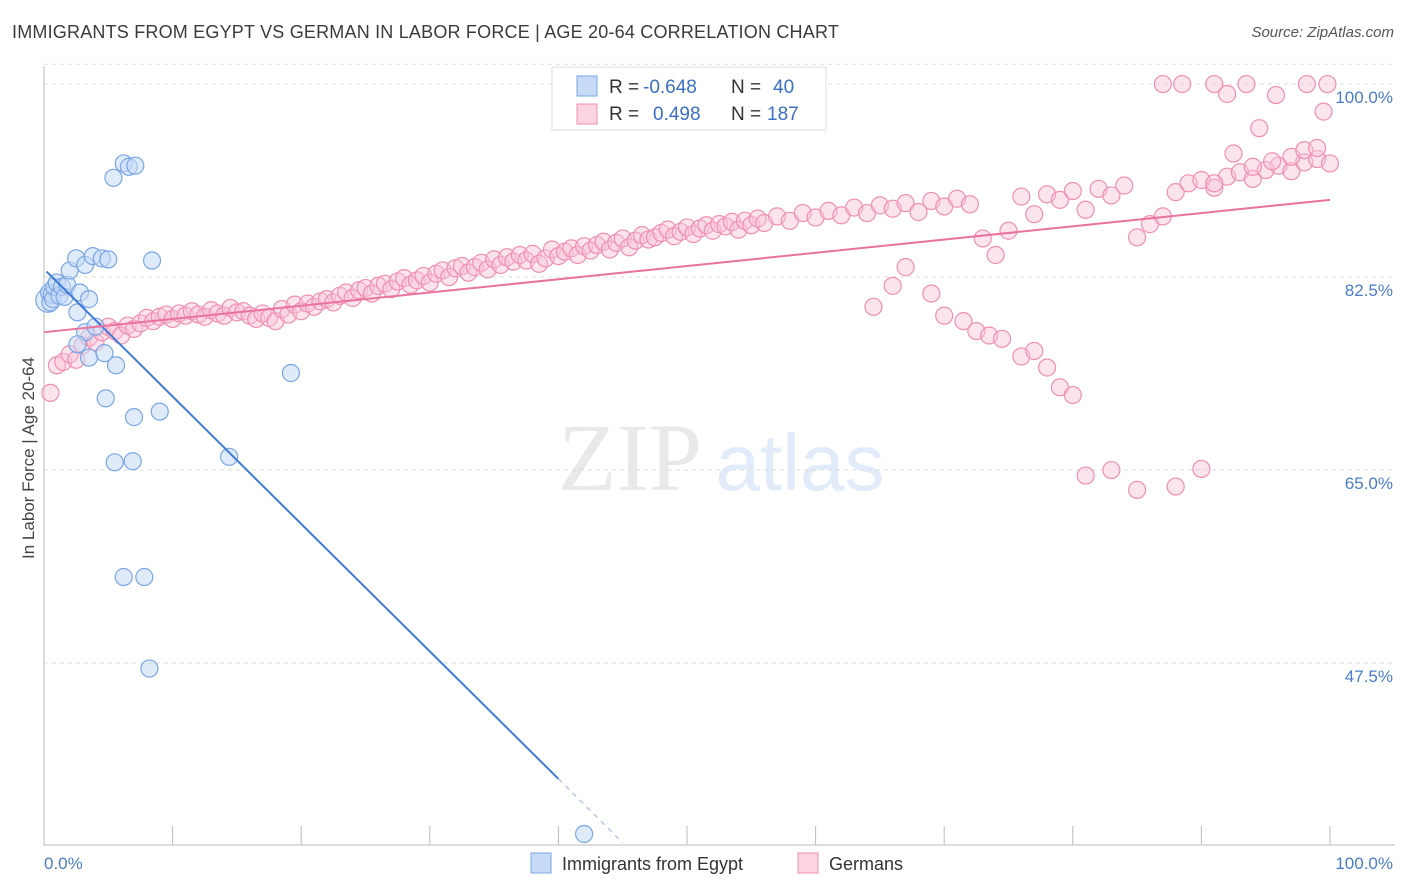 The width and height of the screenshot is (1406, 892). I want to click on watermark-atlas: atlas, so click(800, 462).